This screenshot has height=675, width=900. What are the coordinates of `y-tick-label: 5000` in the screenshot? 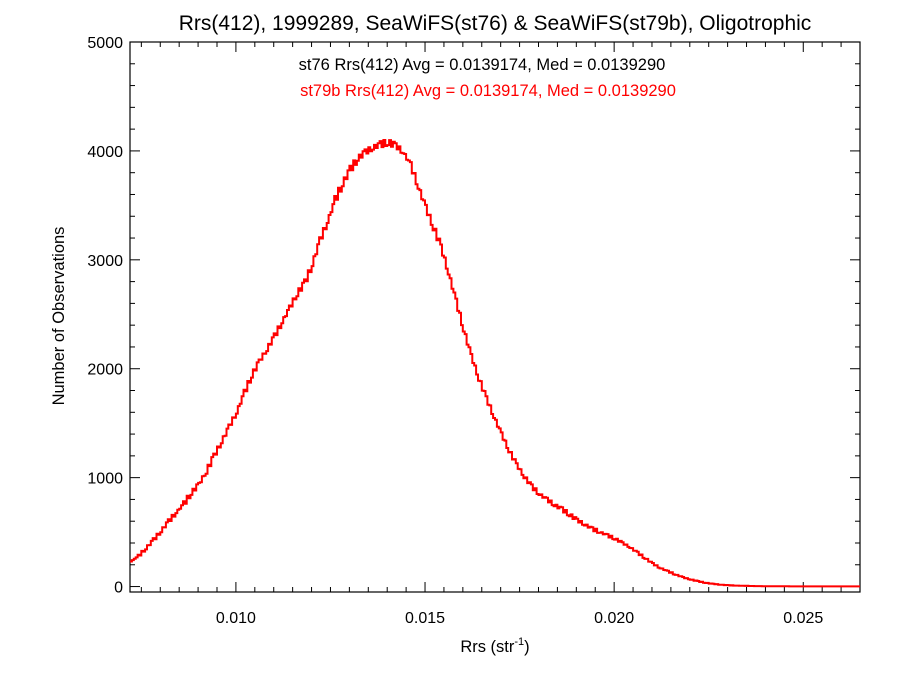 It's located at (105, 43).